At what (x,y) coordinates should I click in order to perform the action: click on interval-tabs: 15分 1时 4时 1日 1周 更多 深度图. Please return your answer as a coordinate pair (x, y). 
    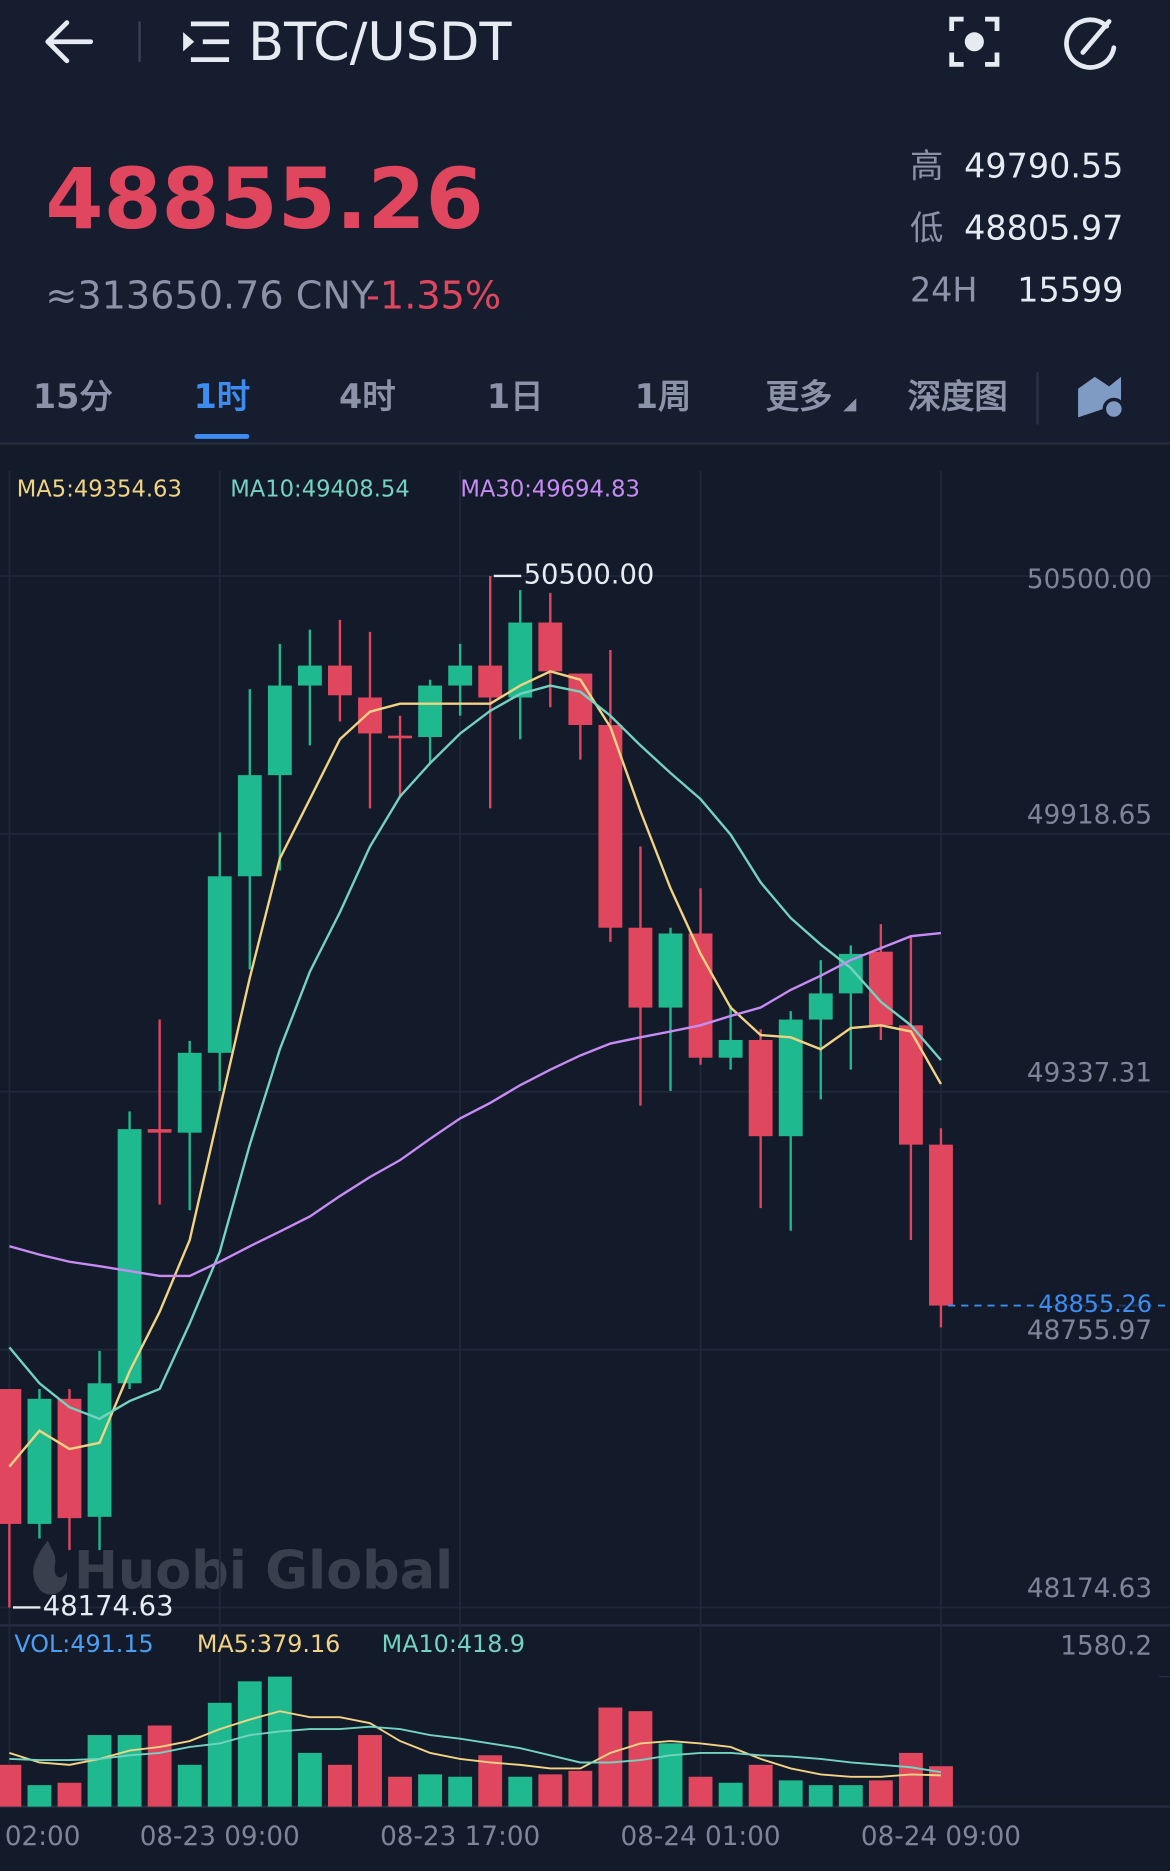
    Looking at the image, I should click on (520, 408).